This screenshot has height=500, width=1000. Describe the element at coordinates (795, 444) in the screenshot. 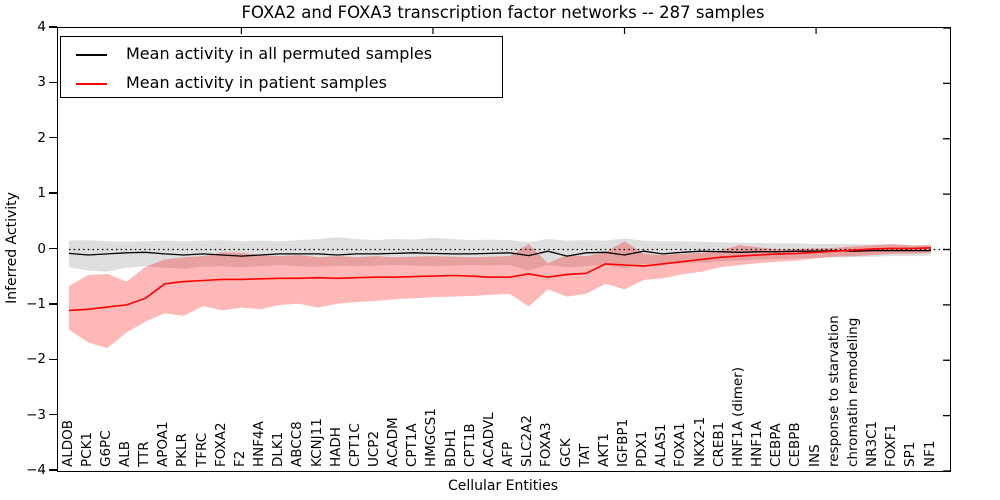

I see `x-tick-label: CEBPB` at that location.